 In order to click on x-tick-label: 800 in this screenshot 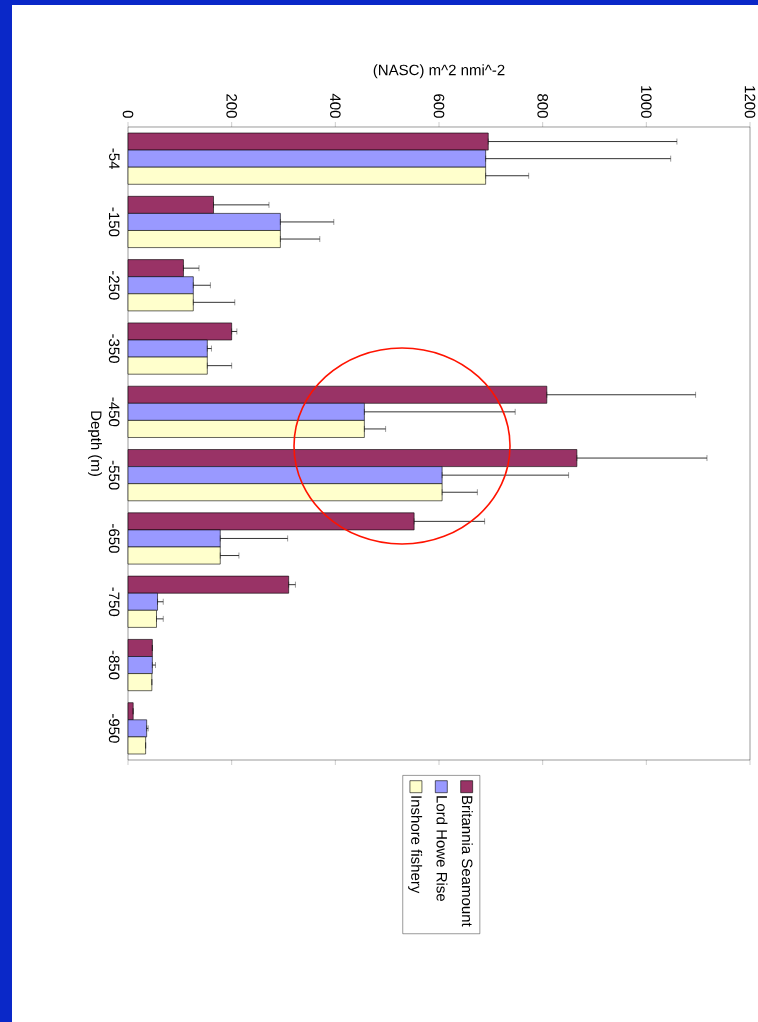, I will do `click(542, 106)`.